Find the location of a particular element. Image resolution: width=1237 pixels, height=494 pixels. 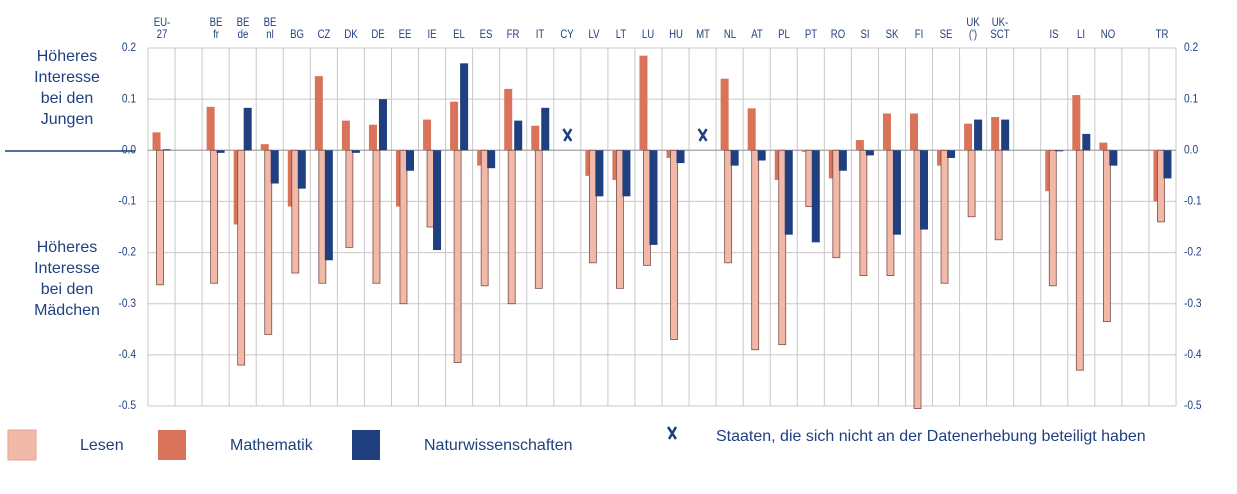

x-tick-label: FR is located at coordinates (513, 34).